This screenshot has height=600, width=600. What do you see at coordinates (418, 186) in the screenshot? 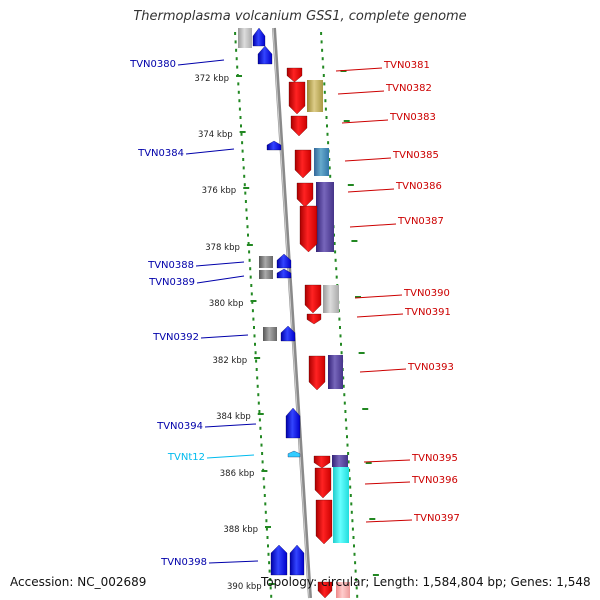
I see `gene-label-right: TVN0386` at bounding box center [418, 186].